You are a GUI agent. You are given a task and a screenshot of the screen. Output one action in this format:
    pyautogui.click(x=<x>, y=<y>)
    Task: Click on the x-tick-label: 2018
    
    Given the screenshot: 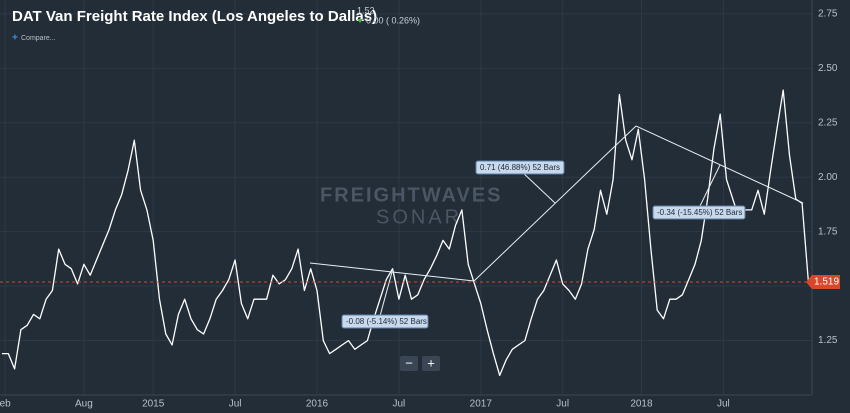 What is the action you would take?
    pyautogui.click(x=641, y=404)
    